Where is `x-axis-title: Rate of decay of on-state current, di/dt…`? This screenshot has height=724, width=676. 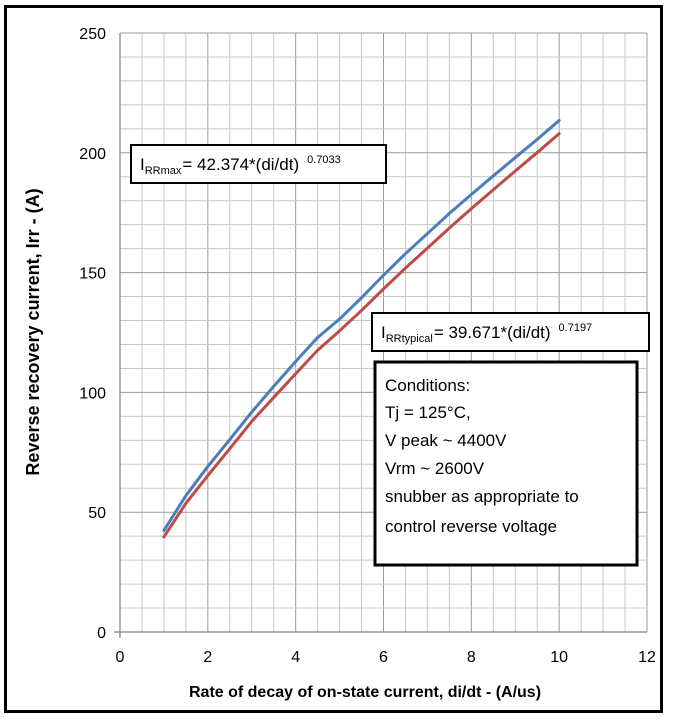
x-axis-title: Rate of decay of on-state current, di/dt… is located at coordinates (365, 692).